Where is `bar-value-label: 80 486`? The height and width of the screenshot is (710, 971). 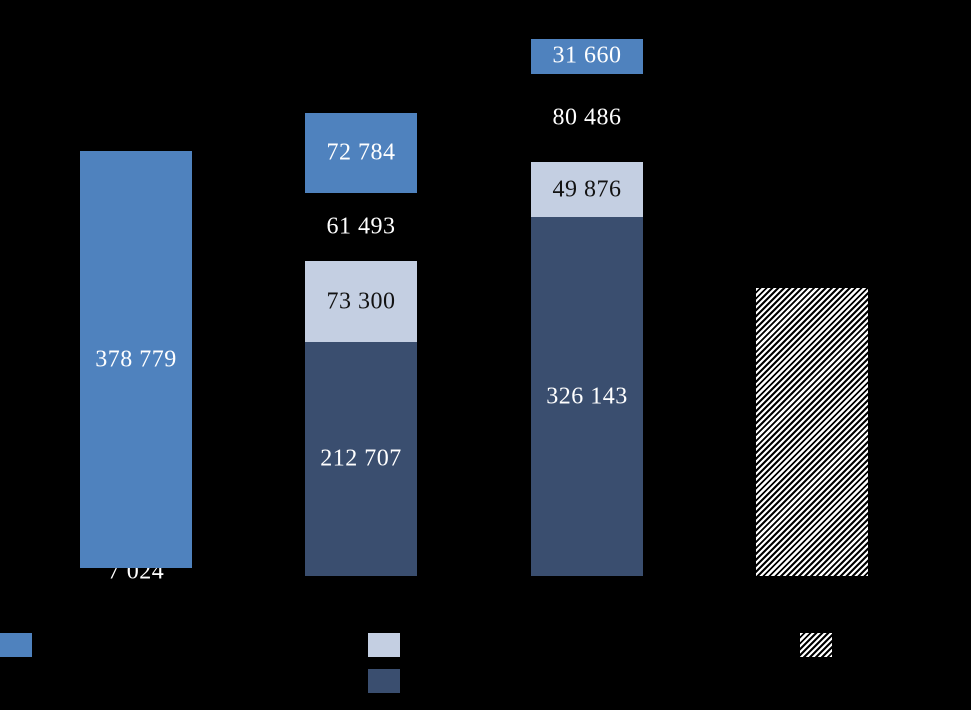
bar-value-label: 80 486 is located at coordinates (587, 117).